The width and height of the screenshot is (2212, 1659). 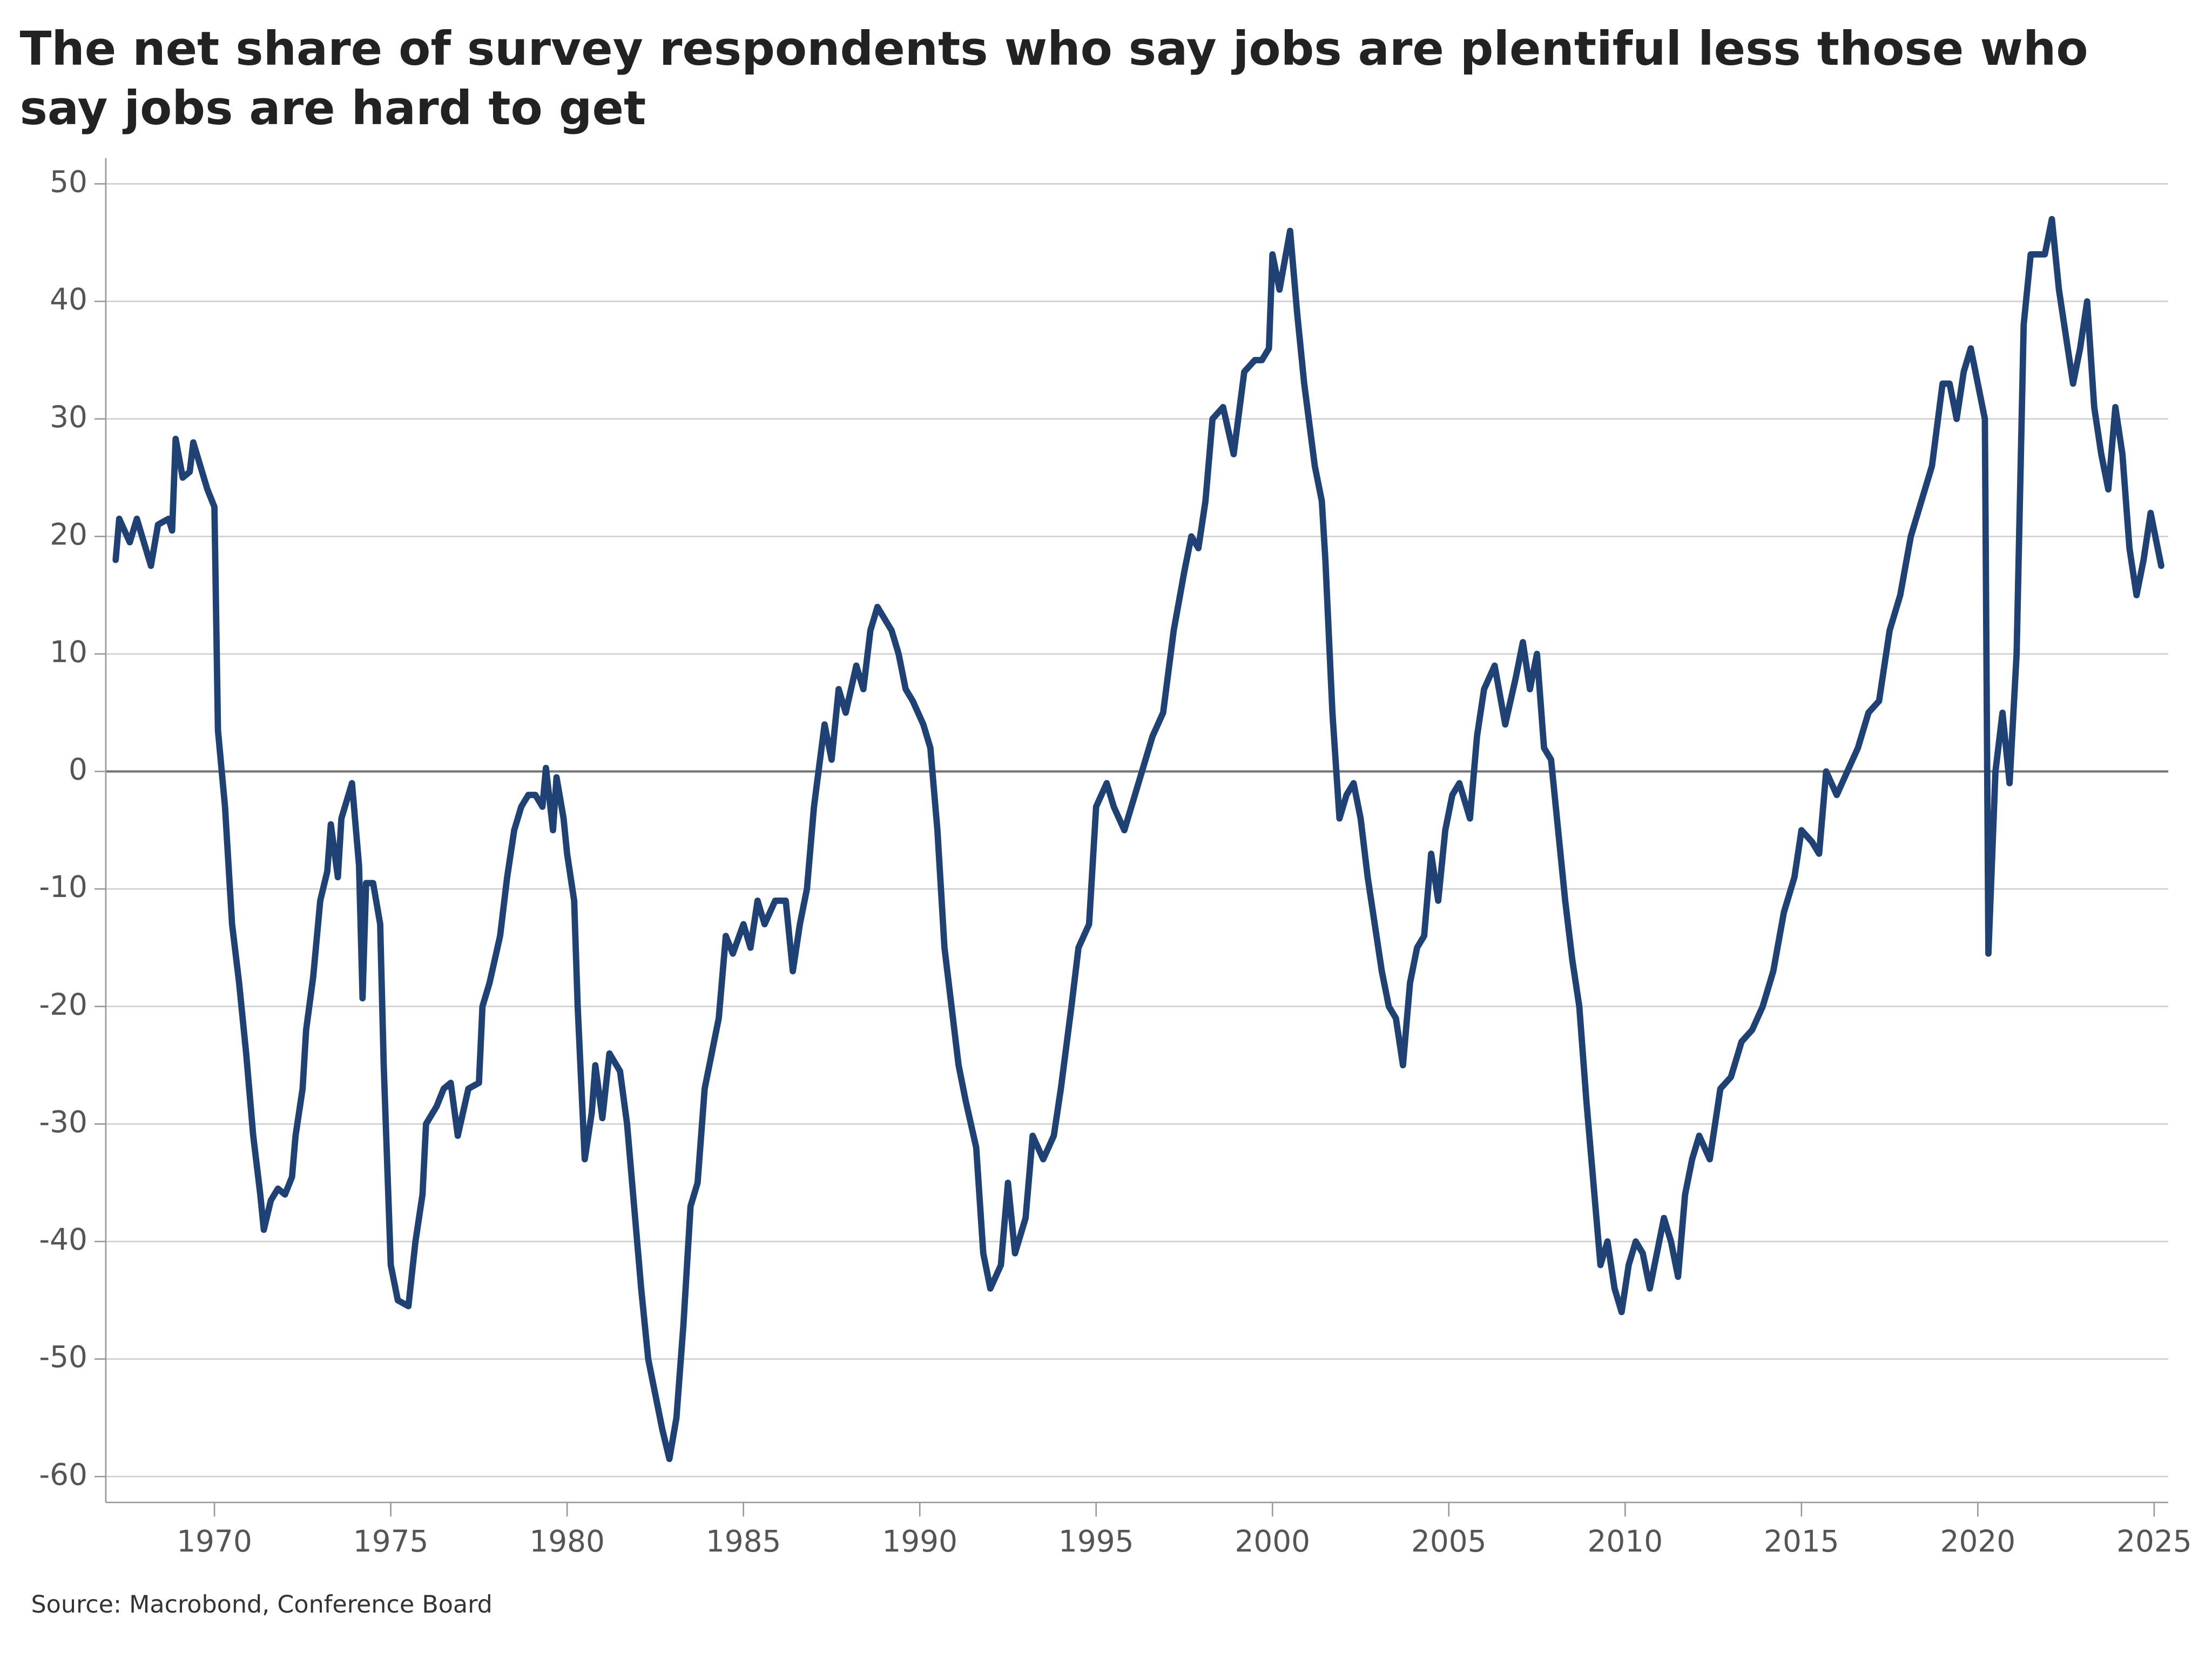 What do you see at coordinates (567, 1541) in the screenshot?
I see `x-tick-label: 1980` at bounding box center [567, 1541].